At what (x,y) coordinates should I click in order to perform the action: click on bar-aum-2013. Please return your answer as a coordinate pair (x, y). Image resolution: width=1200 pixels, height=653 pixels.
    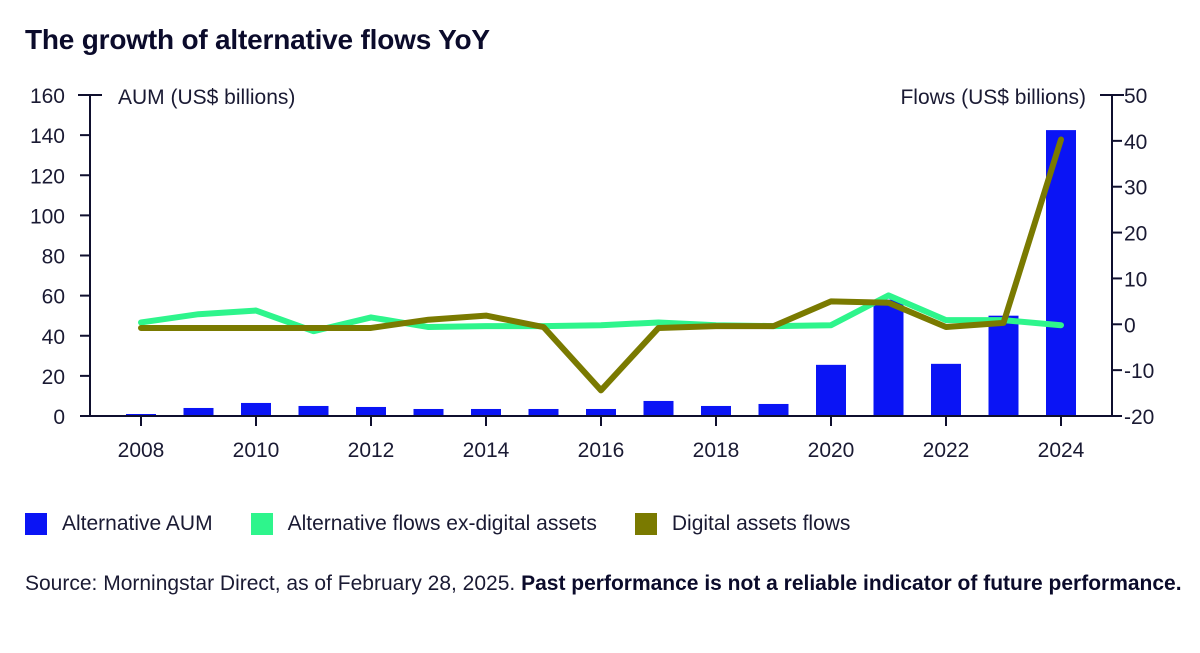
    Looking at the image, I should click on (428, 412).